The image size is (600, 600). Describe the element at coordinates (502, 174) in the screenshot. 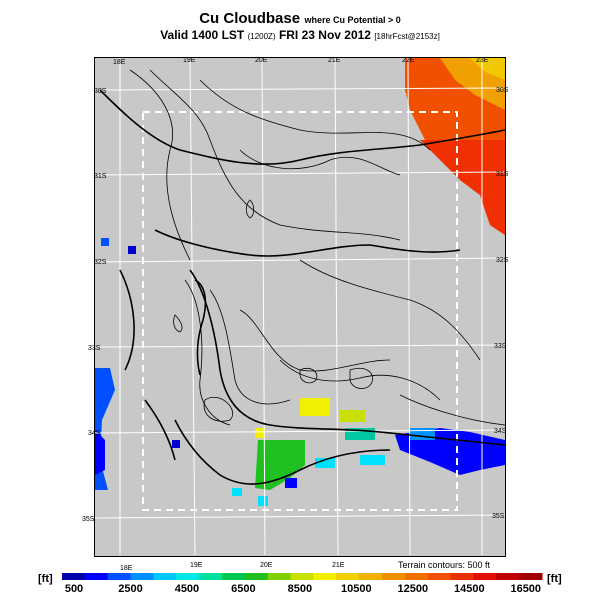

I see `lat-label-right-31s: 31S` at that location.